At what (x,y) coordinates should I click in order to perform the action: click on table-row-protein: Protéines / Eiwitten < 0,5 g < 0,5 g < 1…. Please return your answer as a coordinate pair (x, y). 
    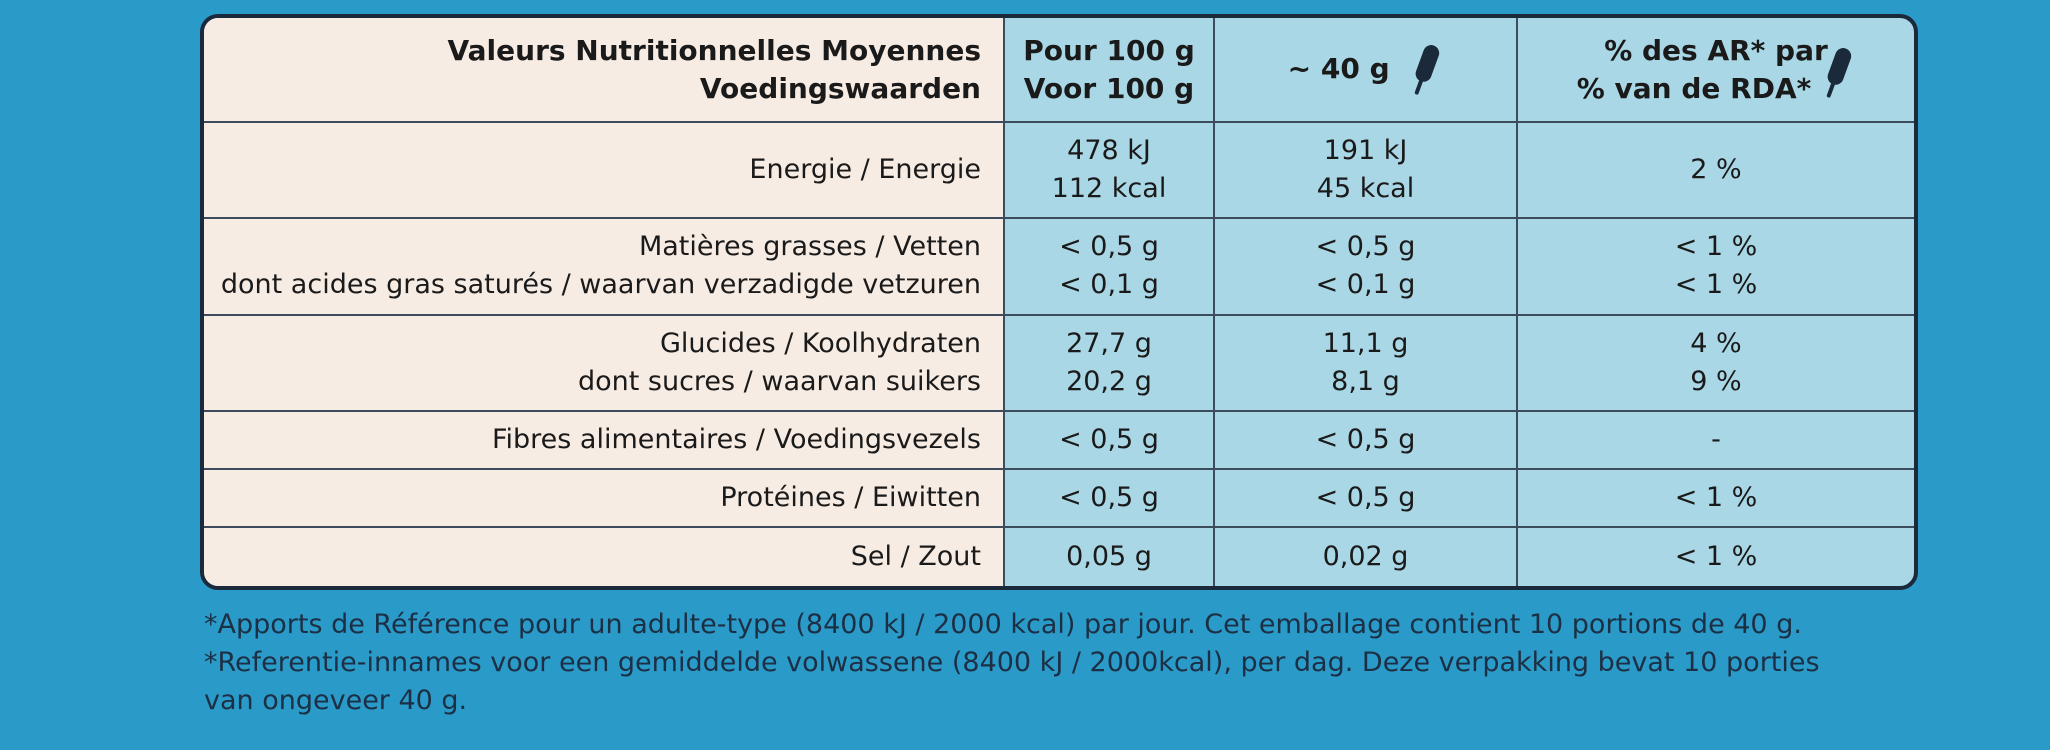
    Looking at the image, I should click on (1059, 498).